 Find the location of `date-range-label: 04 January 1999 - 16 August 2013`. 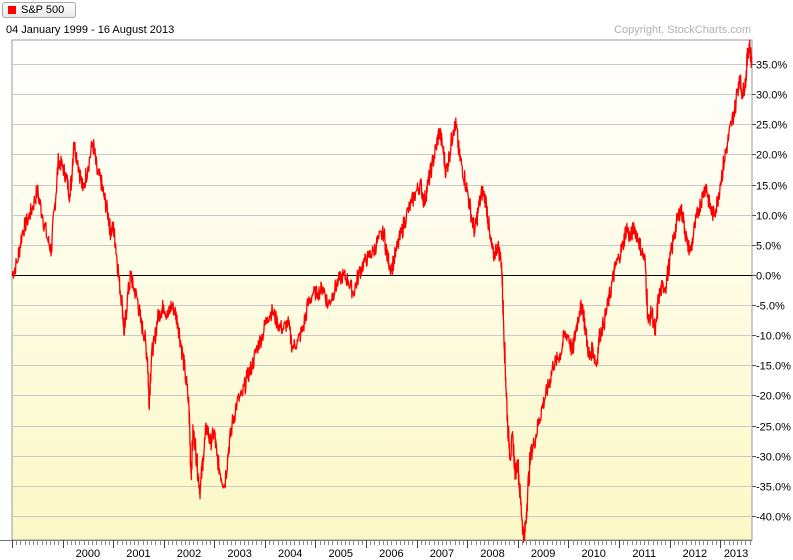

date-range-label: 04 January 1999 - 16 August 2013 is located at coordinates (90, 30).